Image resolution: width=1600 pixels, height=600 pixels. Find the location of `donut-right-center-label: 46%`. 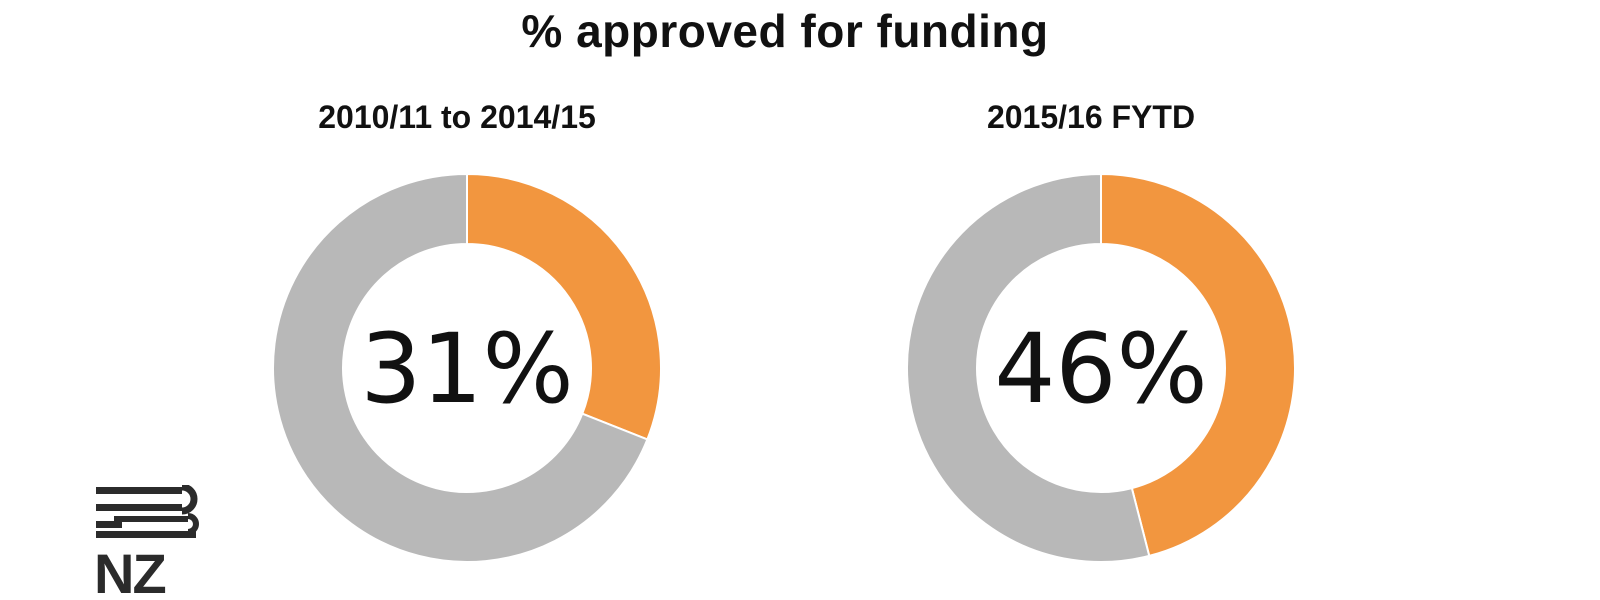

donut-right-center-label: 46% is located at coordinates (1100, 369).